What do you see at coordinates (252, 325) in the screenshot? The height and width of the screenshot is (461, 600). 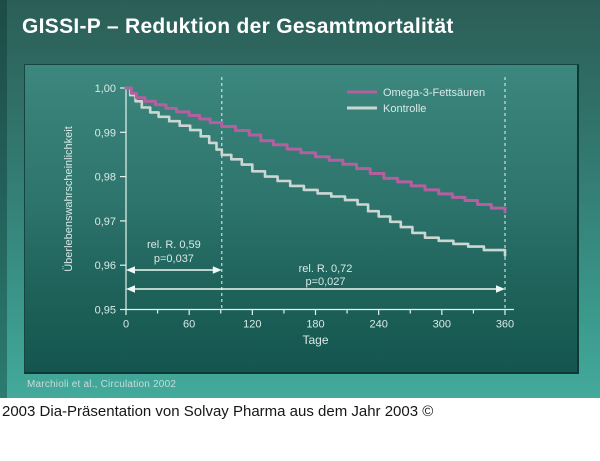 I see `x-tick-label: 120` at bounding box center [252, 325].